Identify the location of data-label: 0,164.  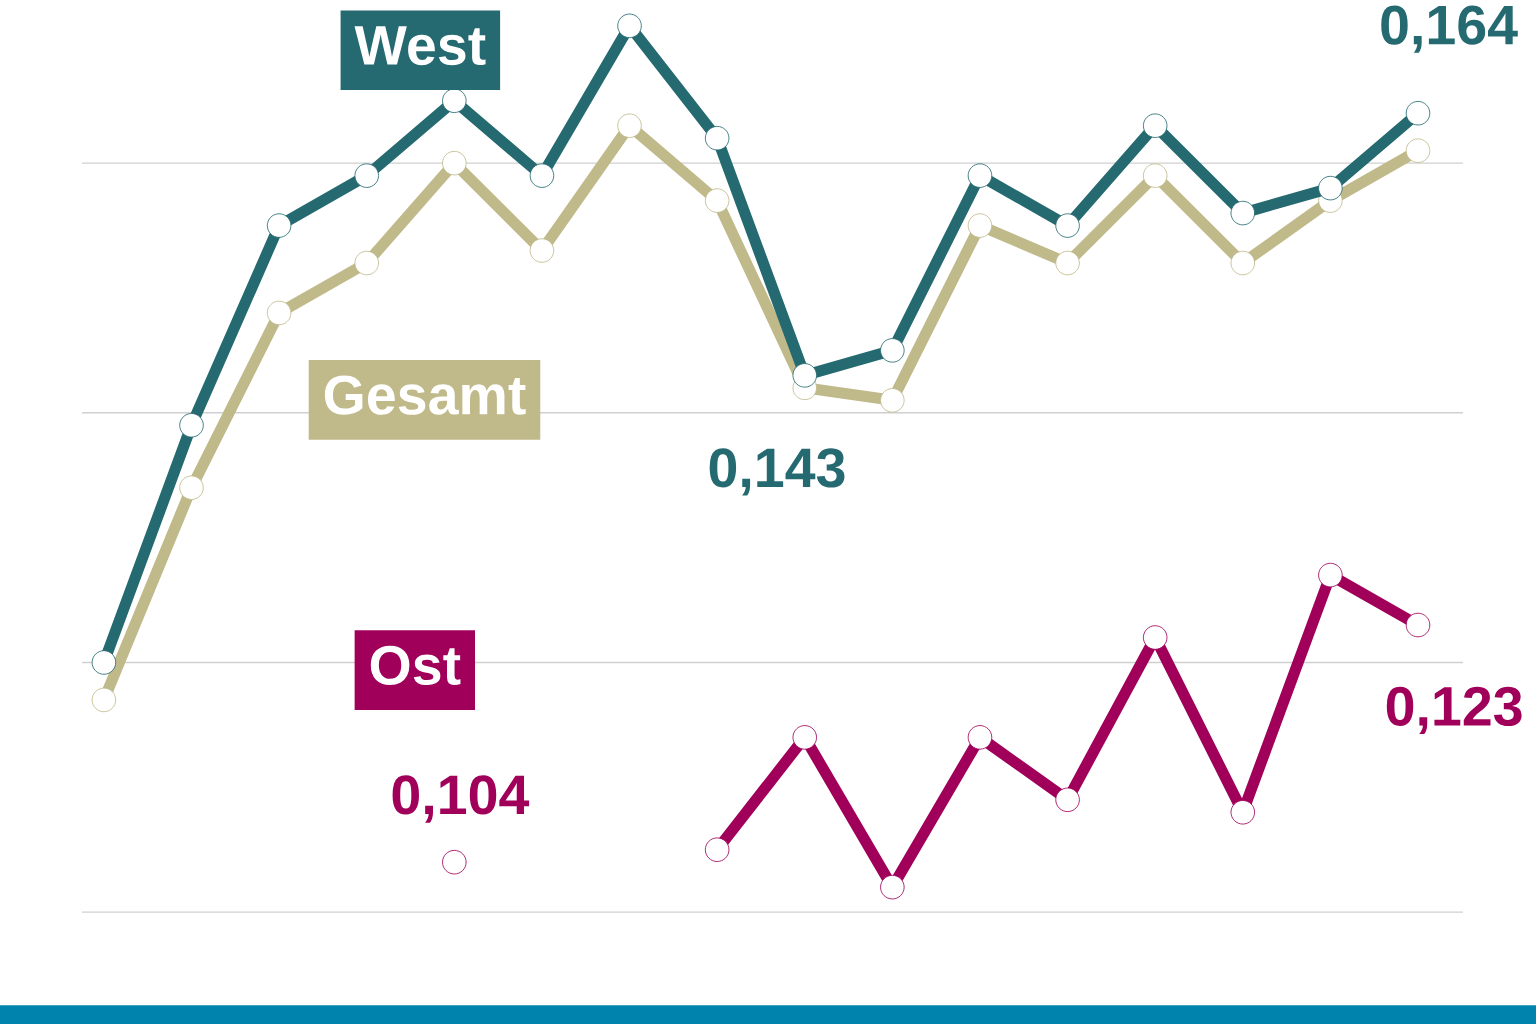
(1449, 29).